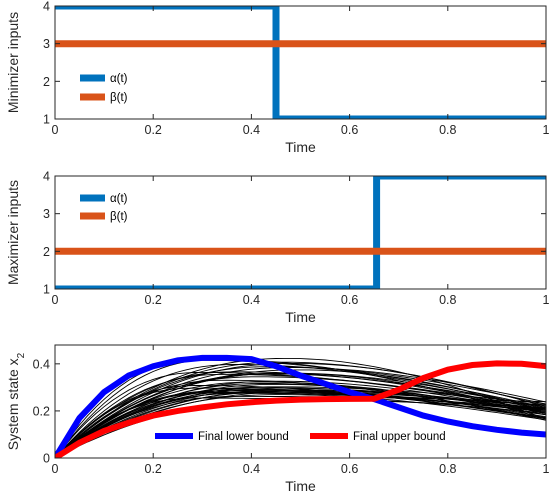 The image size is (549, 503). What do you see at coordinates (243, 437) in the screenshot?
I see `legend-label-1: Final lower bound` at bounding box center [243, 437].